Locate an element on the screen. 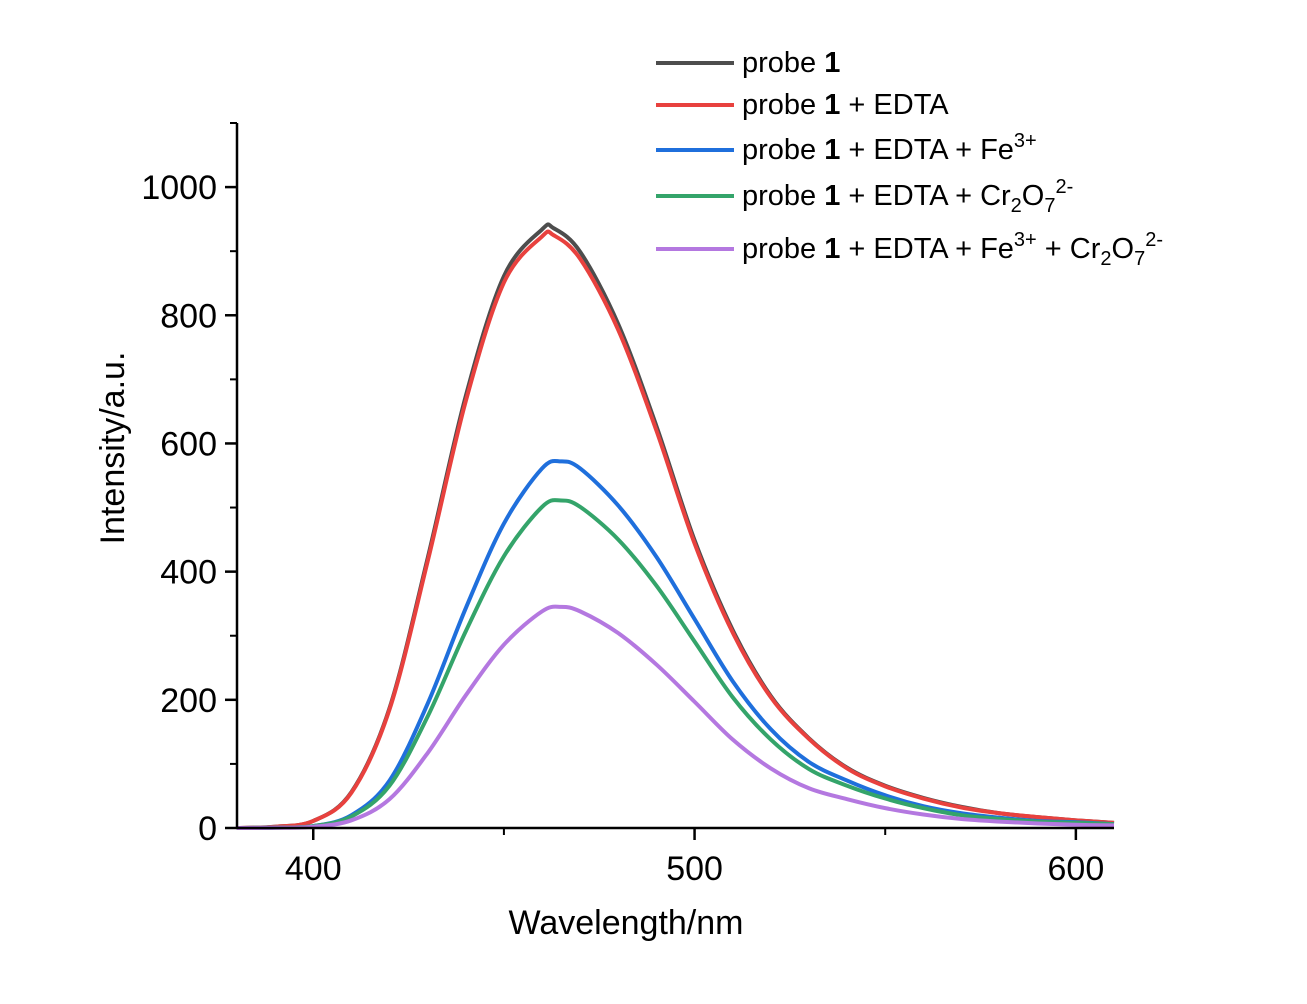 This screenshot has width=1307, height=1004. legend-label: probe 1 + EDTA is located at coordinates (845, 105).